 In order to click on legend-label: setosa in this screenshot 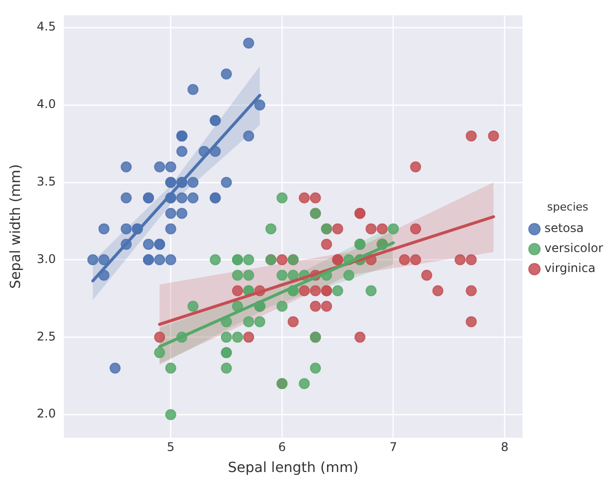, I will do `click(564, 228)`.